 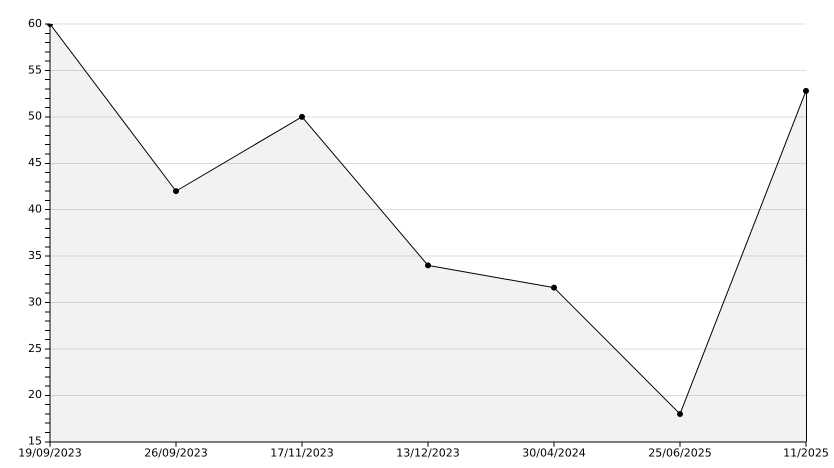 I want to click on y-tick-label: 25, so click(x=35, y=348).